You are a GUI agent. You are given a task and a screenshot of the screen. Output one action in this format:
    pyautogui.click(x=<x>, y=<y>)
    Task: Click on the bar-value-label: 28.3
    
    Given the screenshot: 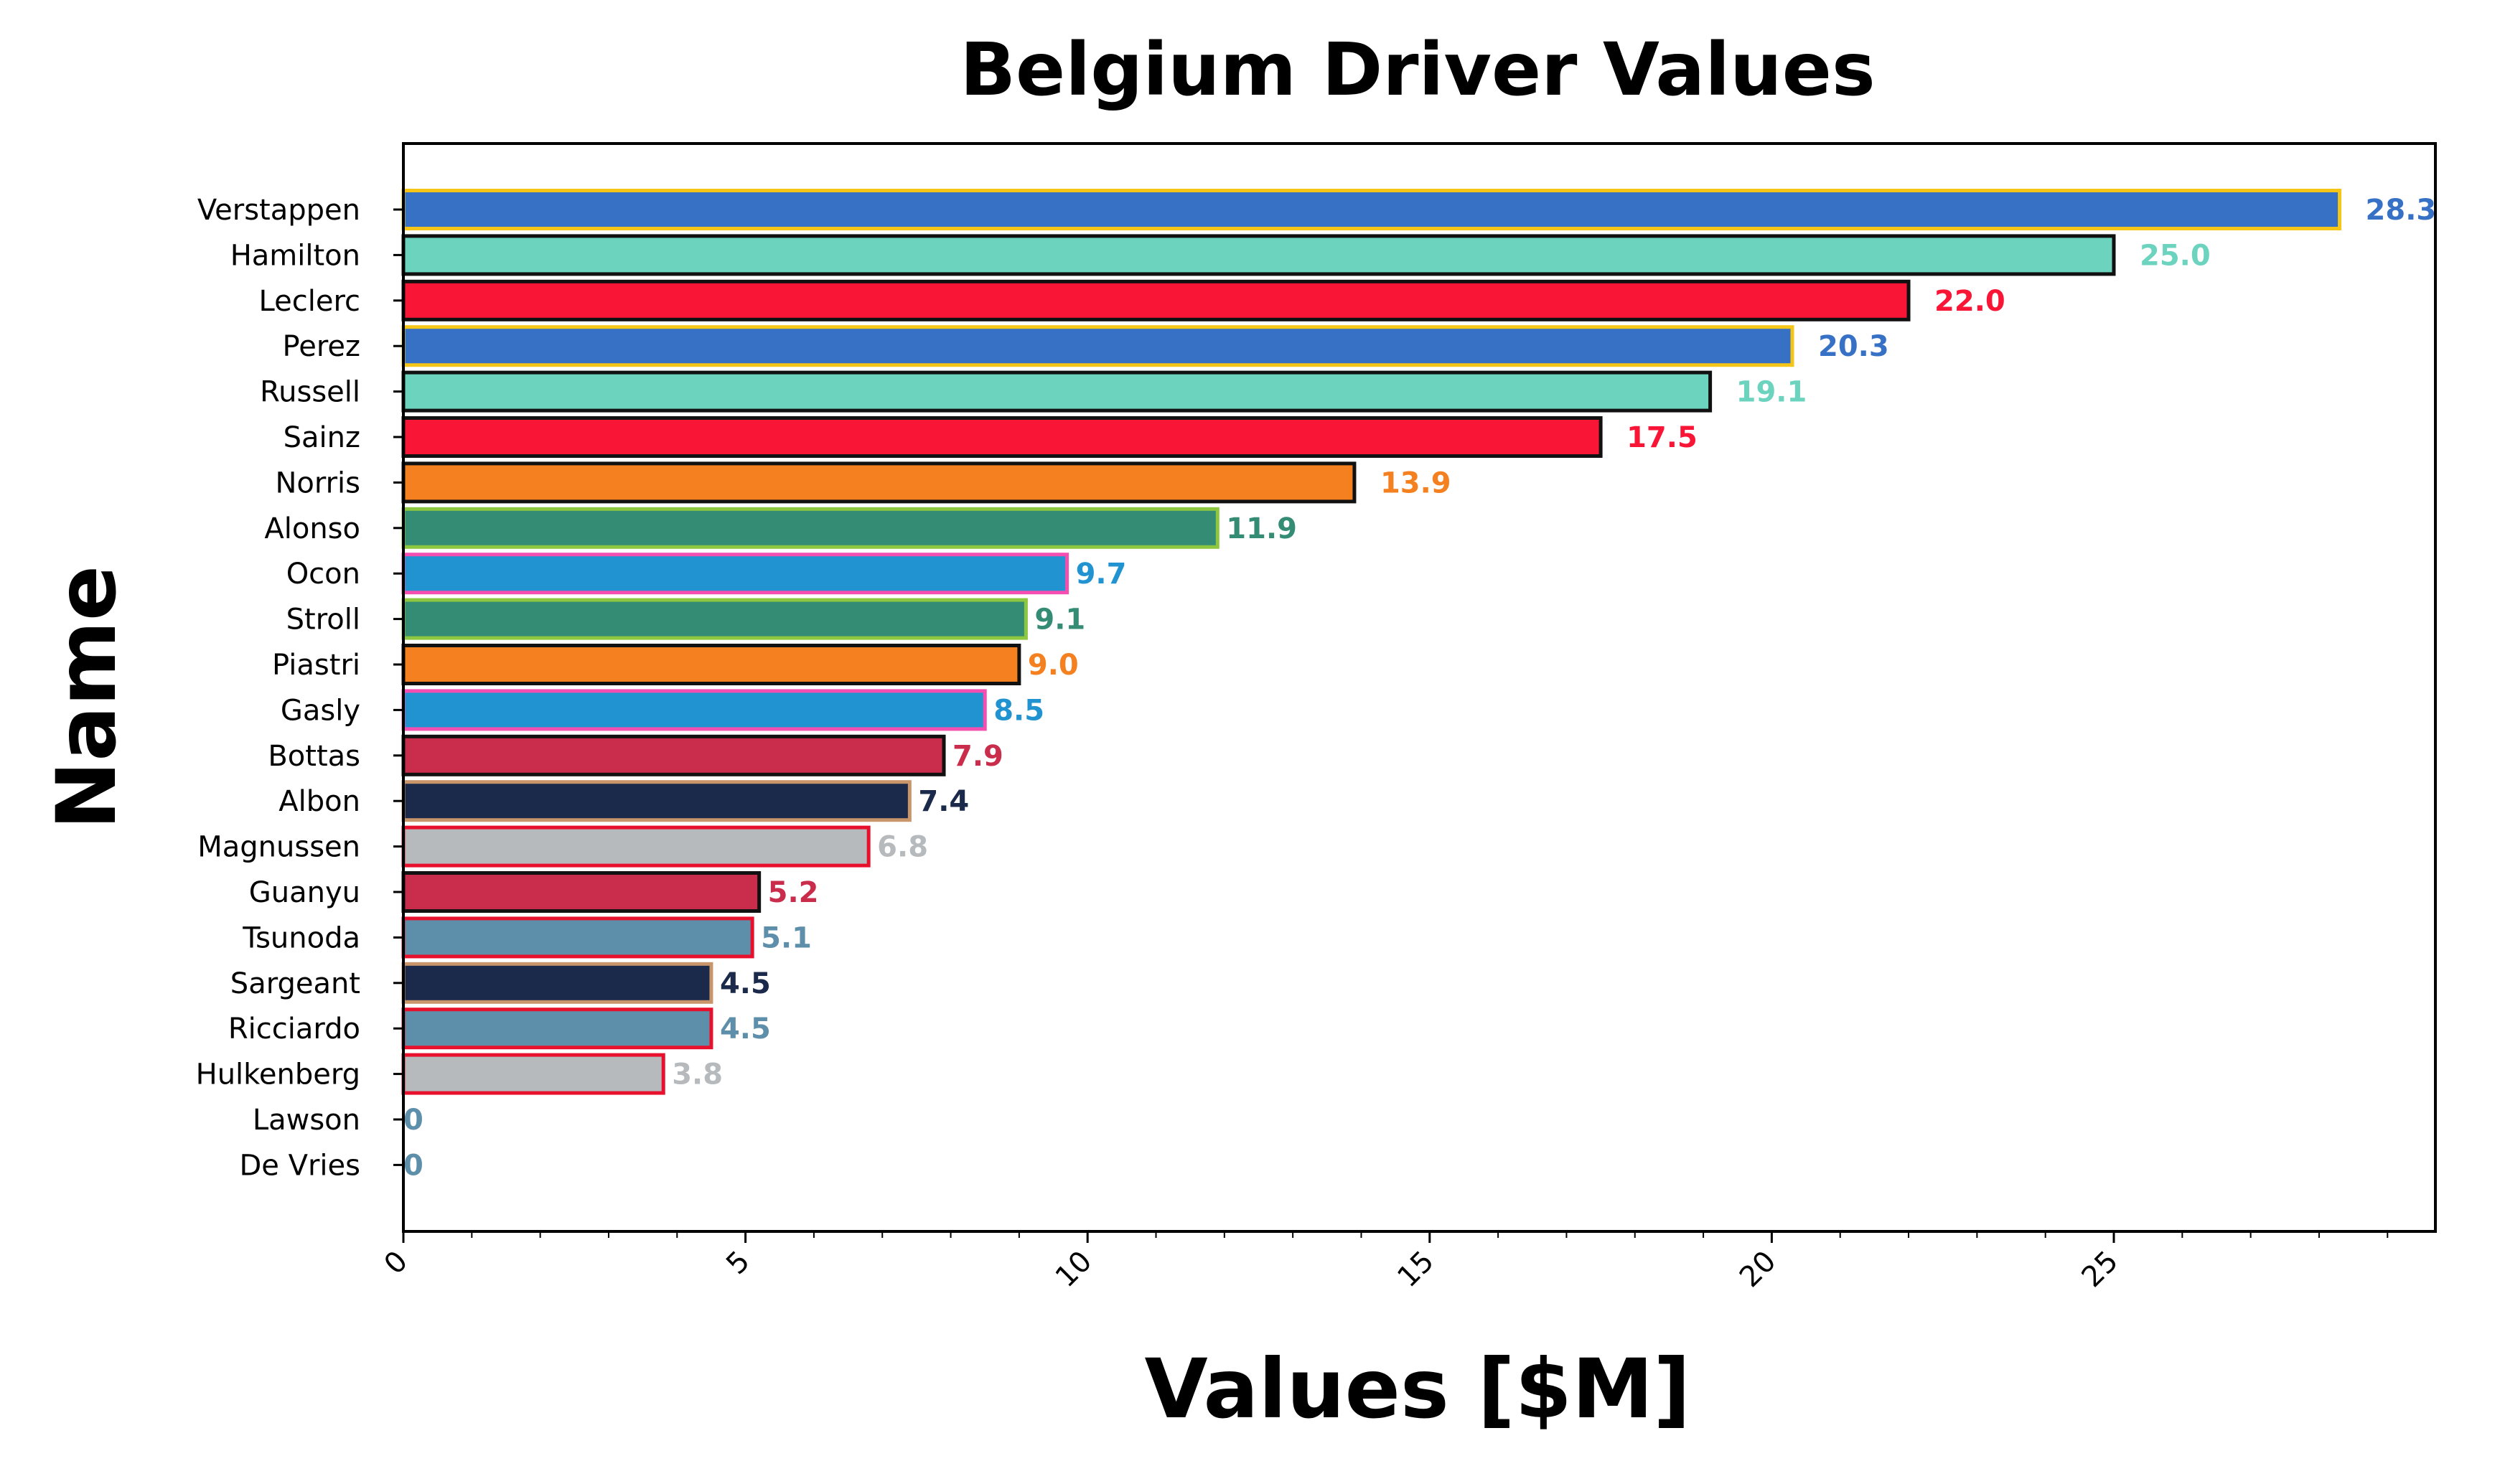 What is the action you would take?
    pyautogui.click(x=2401, y=210)
    